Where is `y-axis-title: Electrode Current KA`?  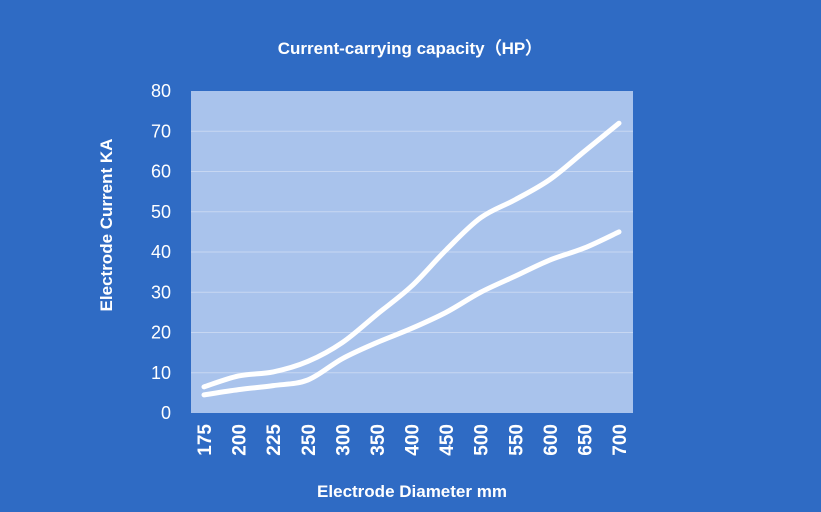
y-axis-title: Electrode Current KA is located at coordinates (106, 225).